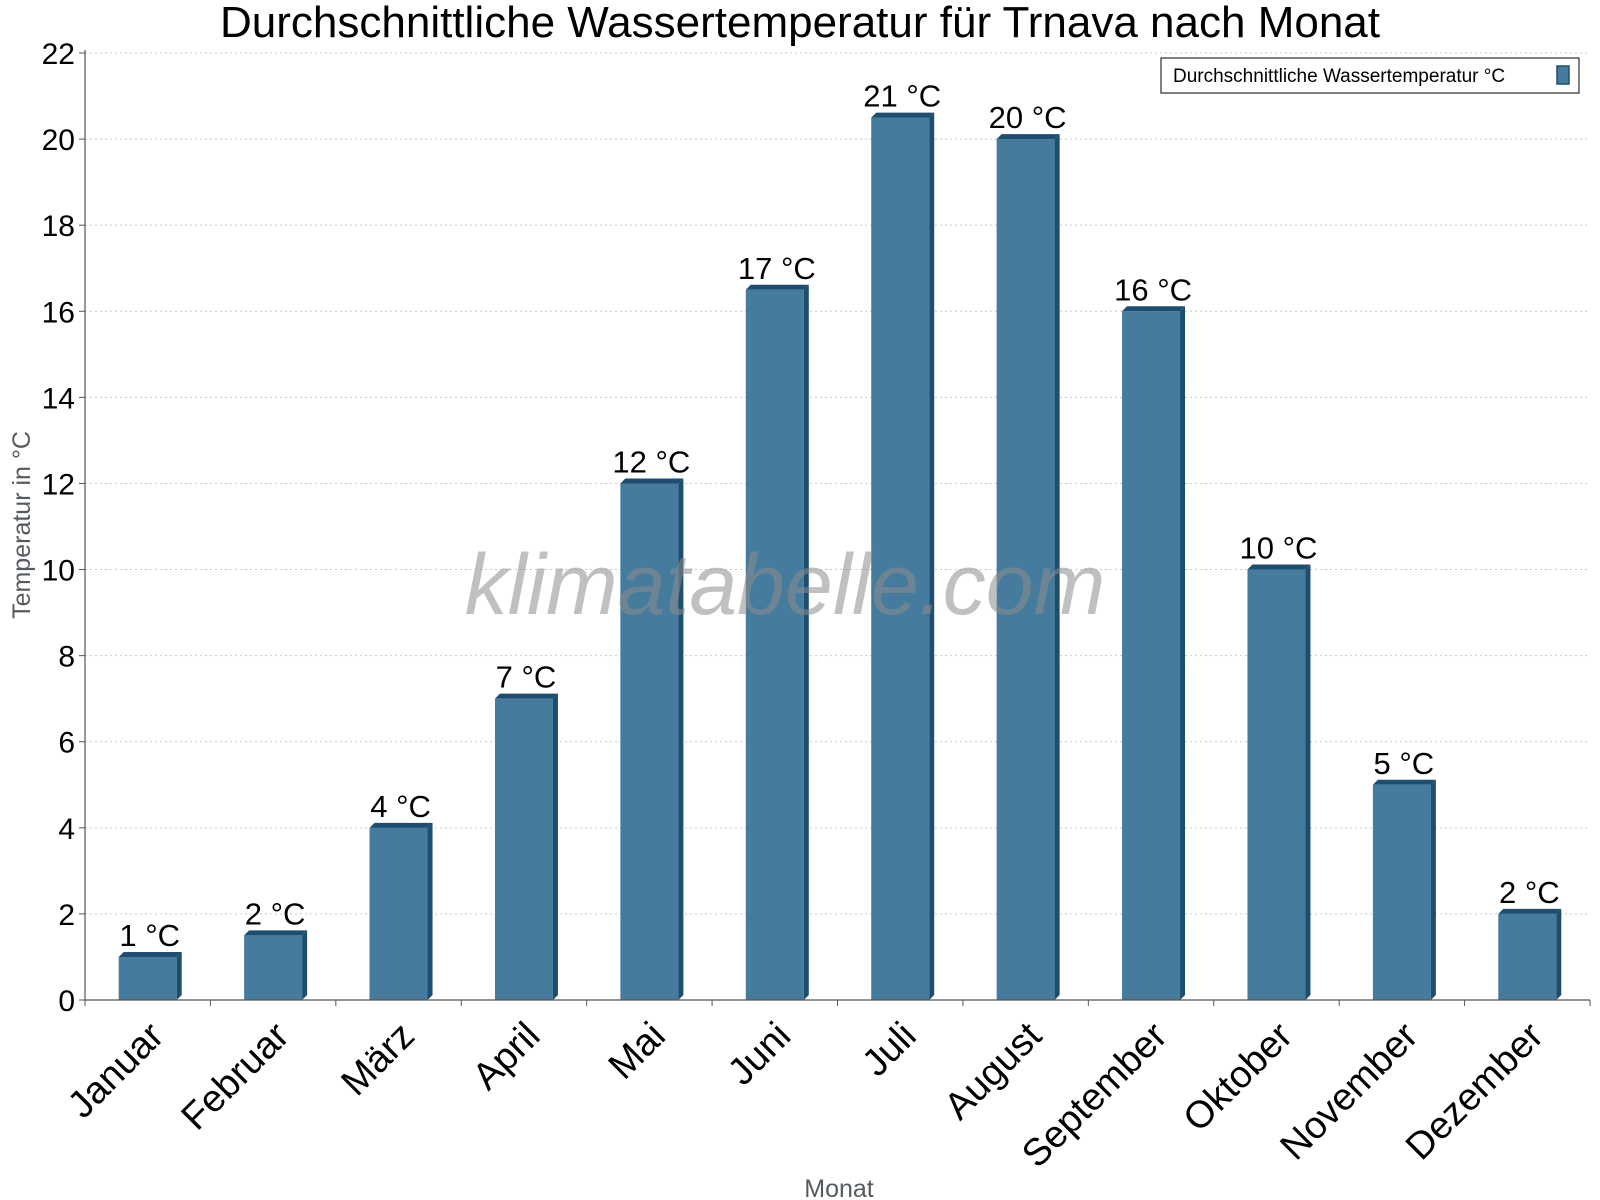 The height and width of the screenshot is (1200, 1600). Describe the element at coordinates (58, 312) in the screenshot. I see `y-tick-label: 16` at that location.